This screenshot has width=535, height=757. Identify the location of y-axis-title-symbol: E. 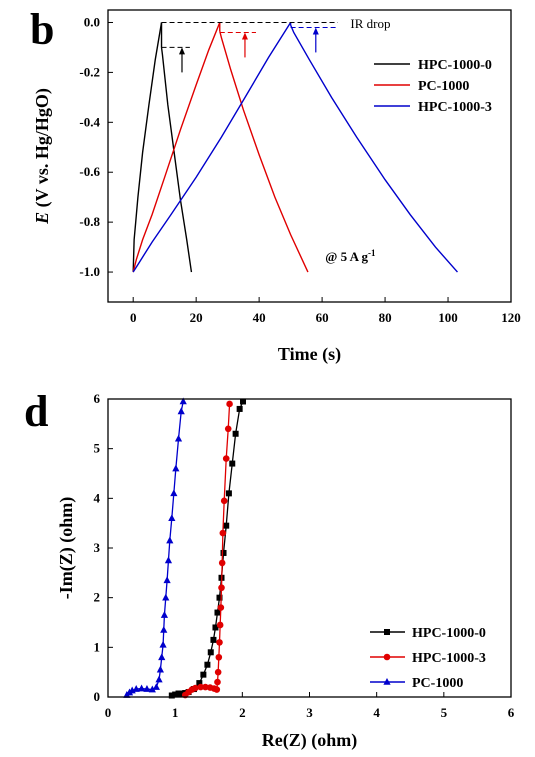
(42, 218).